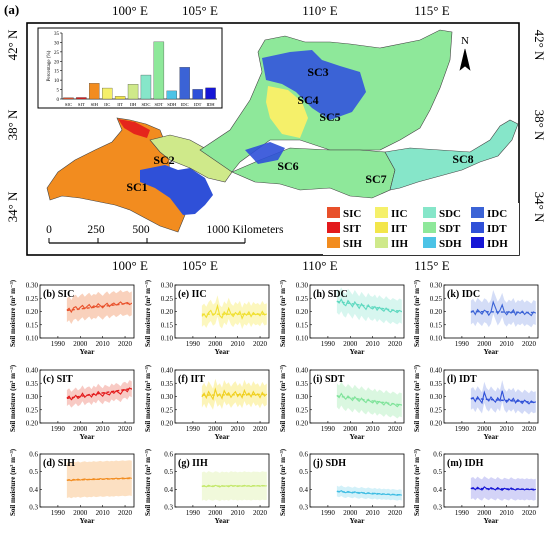  I want to click on legend-label: IDC, so click(497, 214).